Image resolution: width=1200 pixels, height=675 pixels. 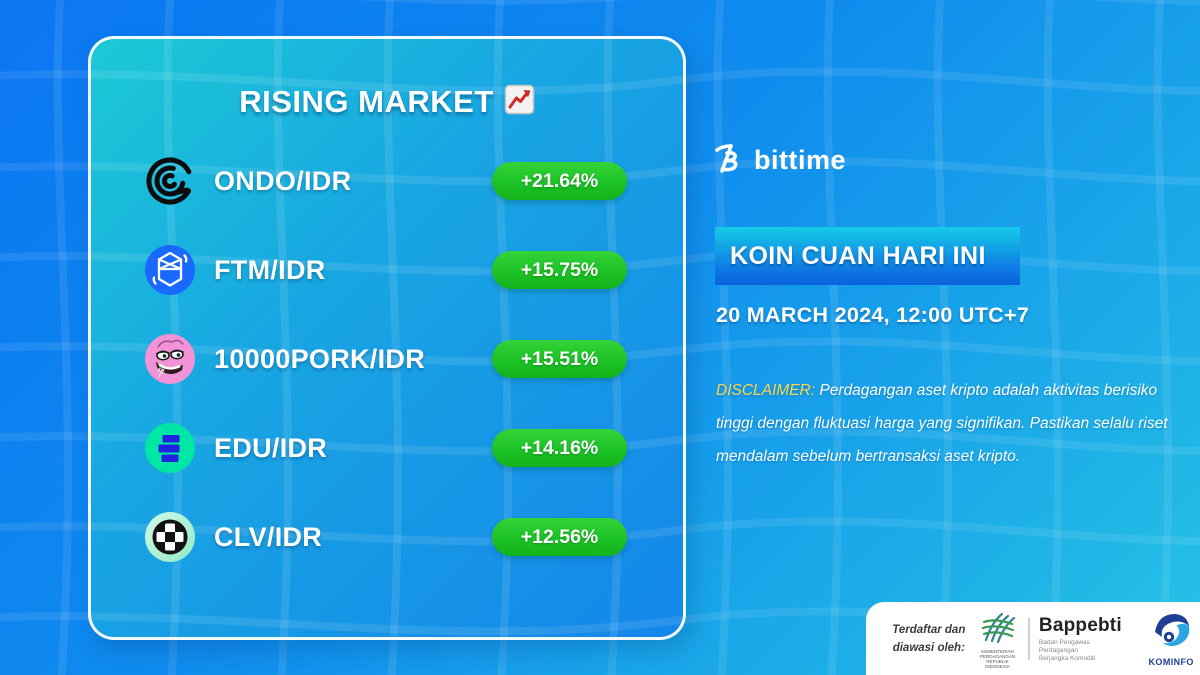 What do you see at coordinates (559, 181) in the screenshot?
I see `change-badge: +21.64%` at bounding box center [559, 181].